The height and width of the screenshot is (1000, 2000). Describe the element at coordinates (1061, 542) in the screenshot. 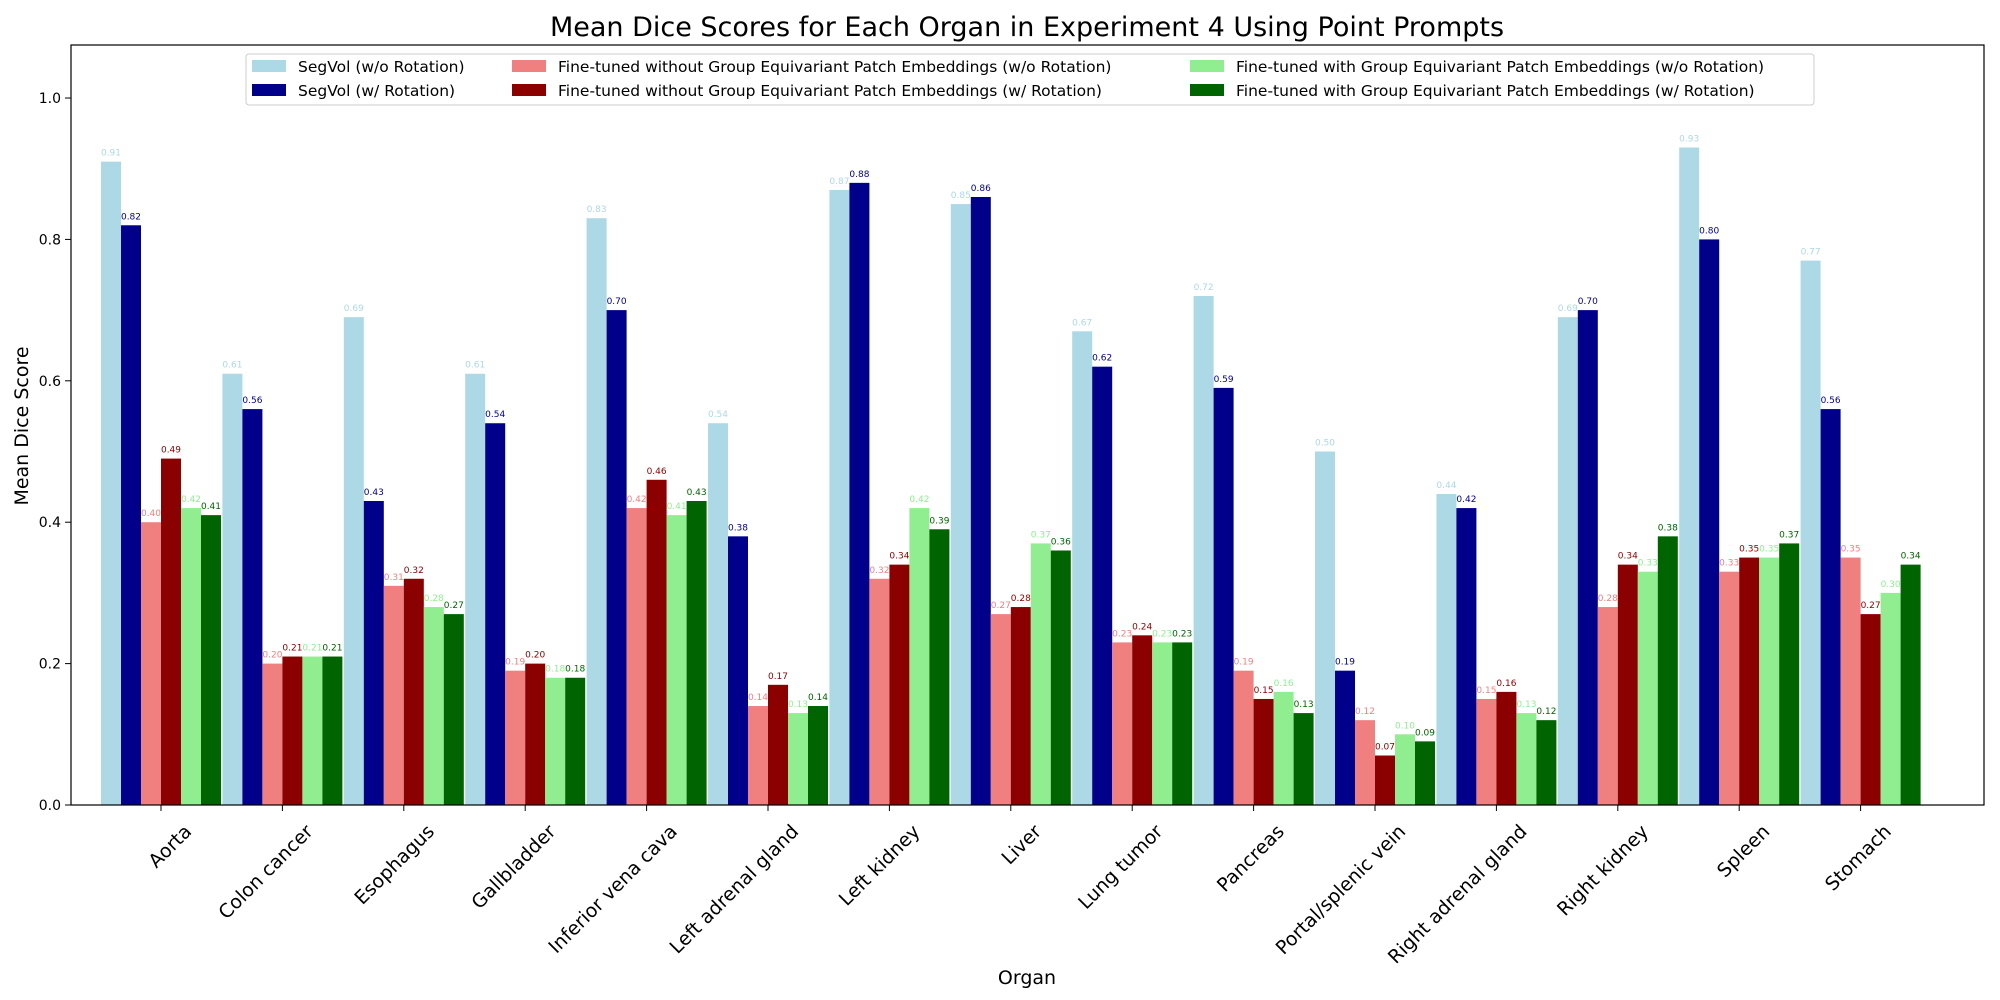

I see `data-label-5-7: 0.36` at that location.